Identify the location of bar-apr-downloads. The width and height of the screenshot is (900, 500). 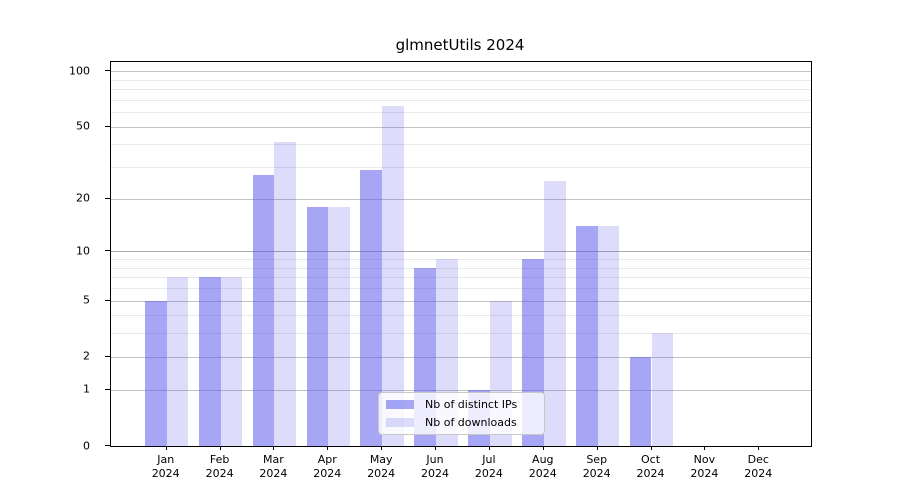
(339, 326).